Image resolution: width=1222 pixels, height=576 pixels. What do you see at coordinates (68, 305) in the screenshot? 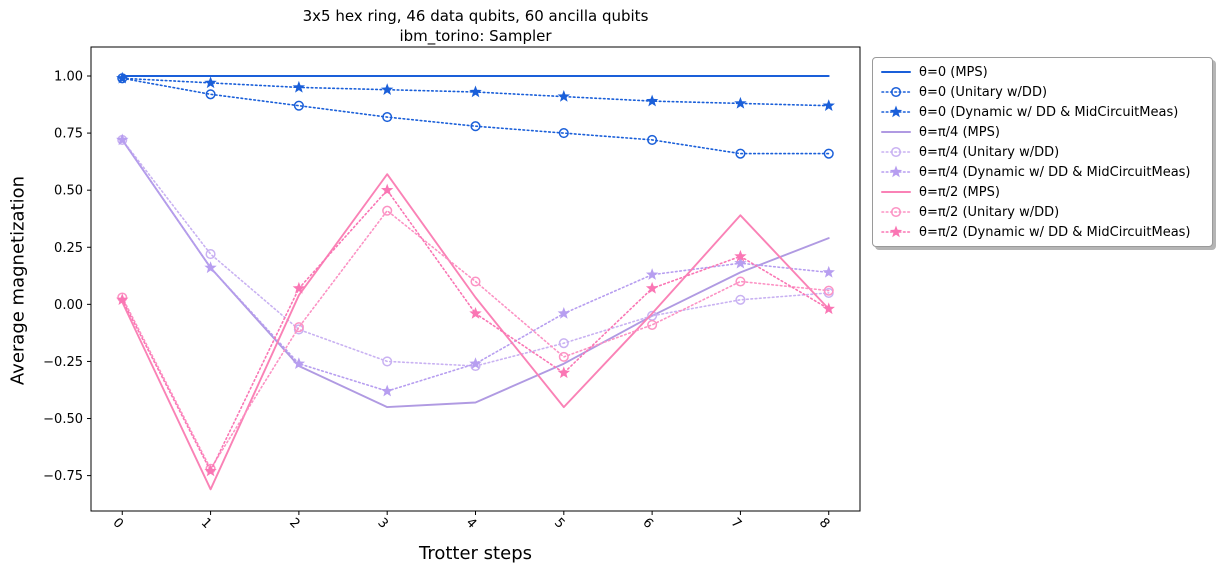
I see `y-tick-label: 0.00` at bounding box center [68, 305].